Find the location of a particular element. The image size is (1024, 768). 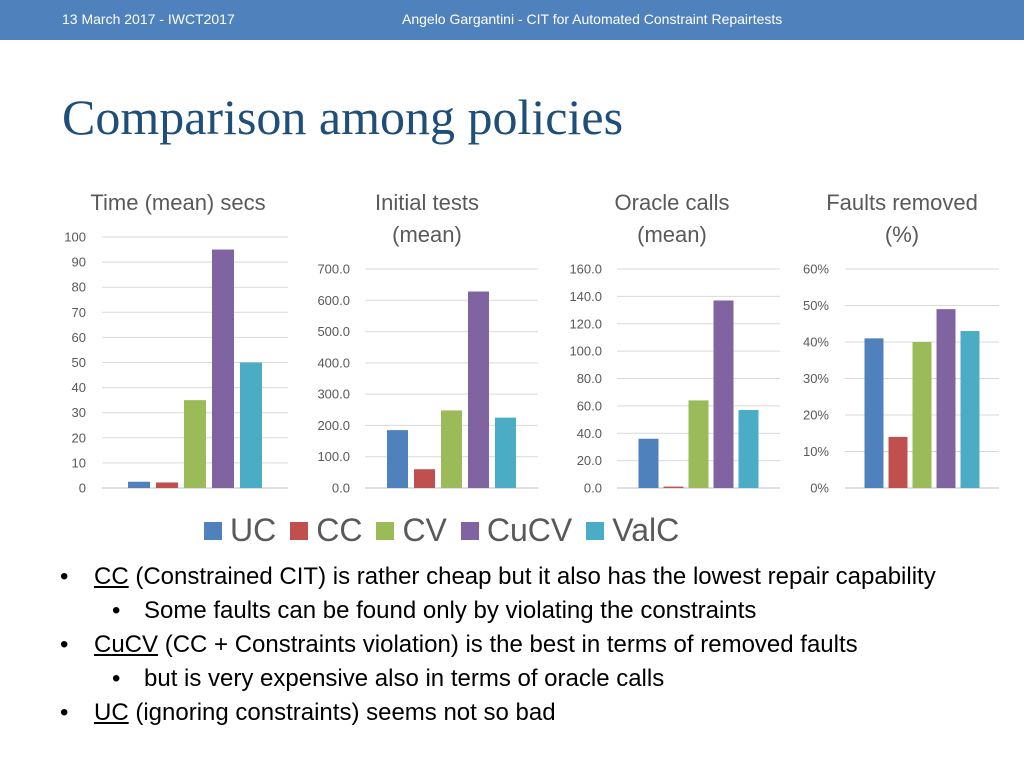

y-tick-label: 50 is located at coordinates (79, 362).